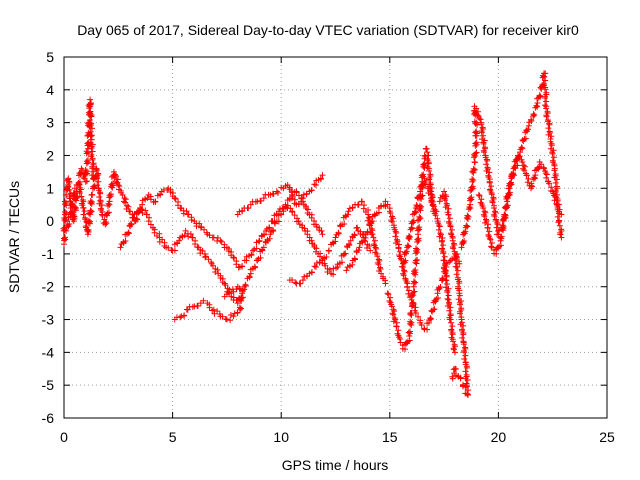 Image resolution: width=640 pixels, height=480 pixels. What do you see at coordinates (48, 287) in the screenshot?
I see `y-tick-label: -2` at bounding box center [48, 287].